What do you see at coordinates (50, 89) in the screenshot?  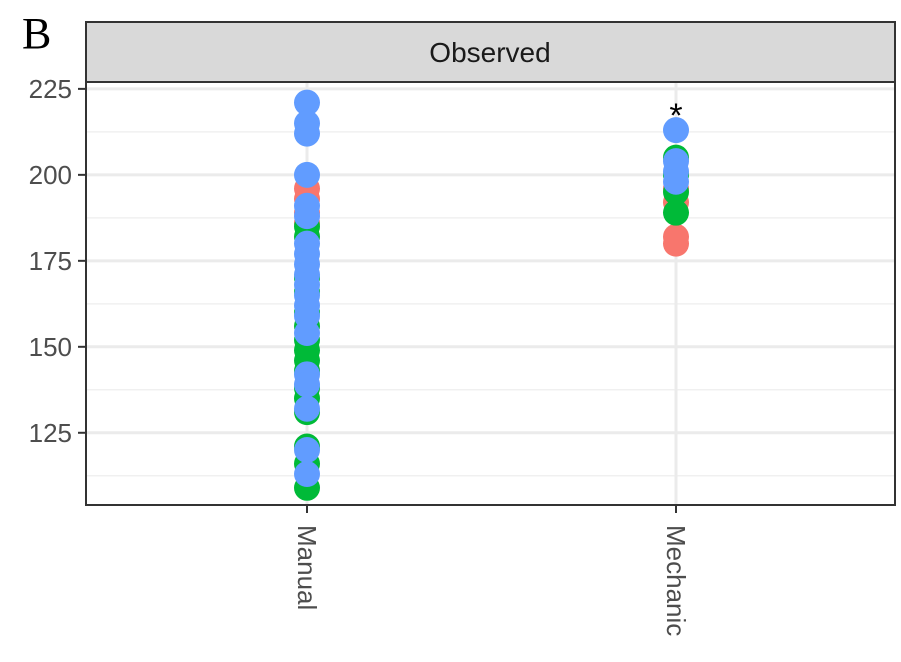 I see `y-tick-label: 225` at bounding box center [50, 89].